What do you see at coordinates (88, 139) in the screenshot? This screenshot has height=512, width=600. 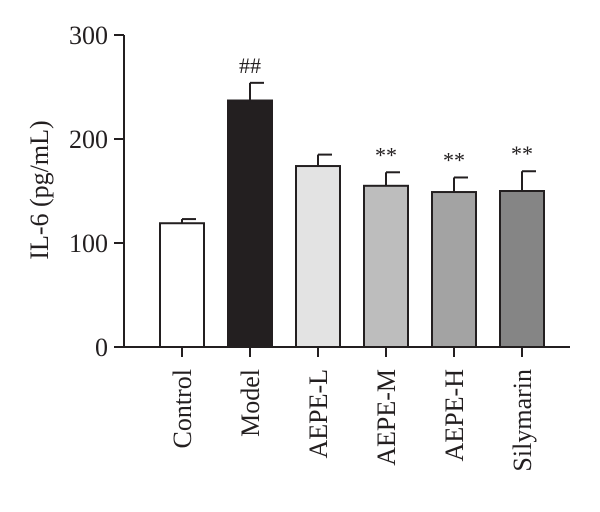 I see `y-tick-label: 200` at bounding box center [88, 139].